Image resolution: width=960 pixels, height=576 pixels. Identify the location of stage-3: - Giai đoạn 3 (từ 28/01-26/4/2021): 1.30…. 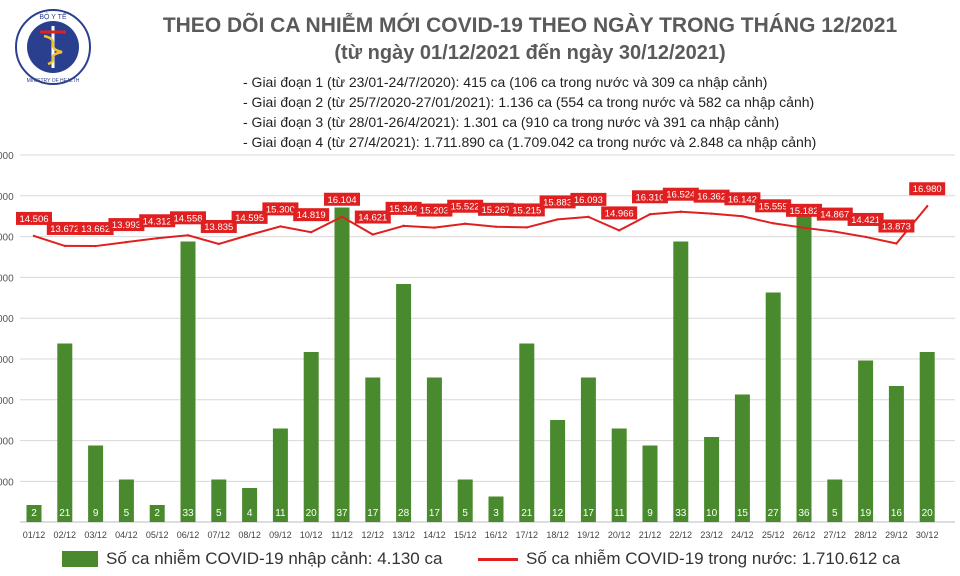
(511, 122).